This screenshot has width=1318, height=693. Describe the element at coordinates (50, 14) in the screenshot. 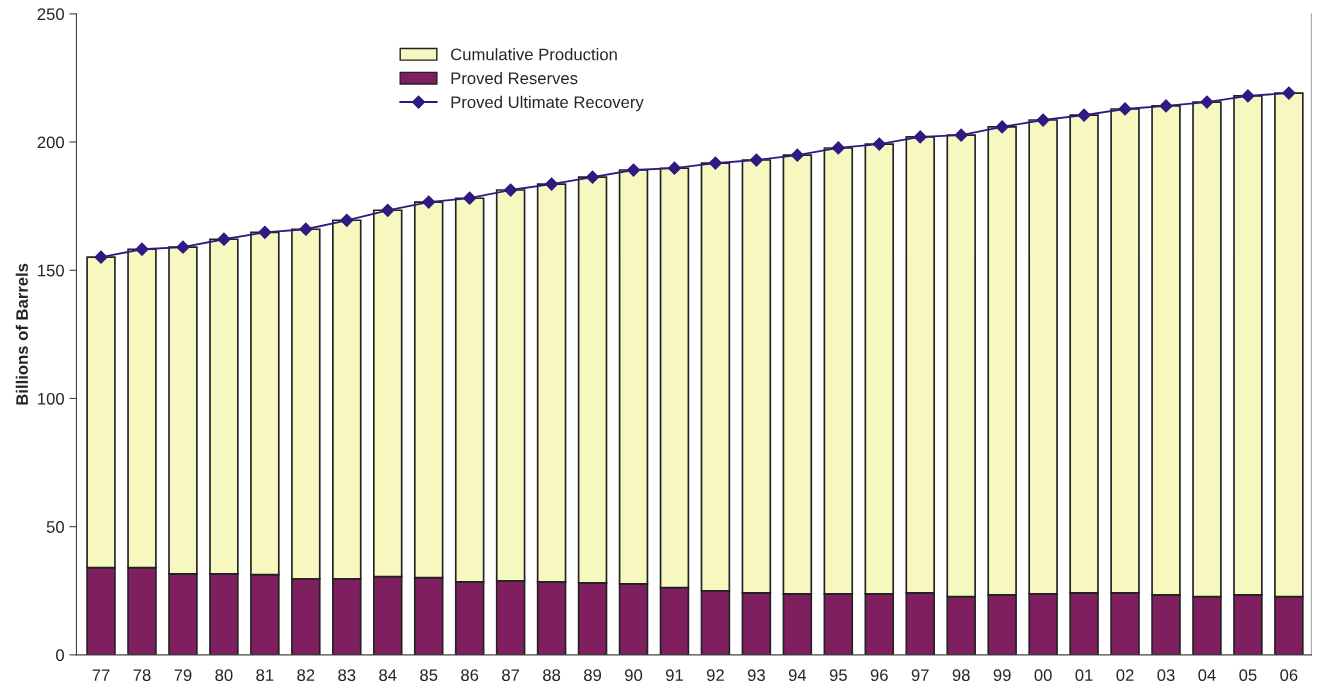

I see `y-tick-label: 250` at that location.